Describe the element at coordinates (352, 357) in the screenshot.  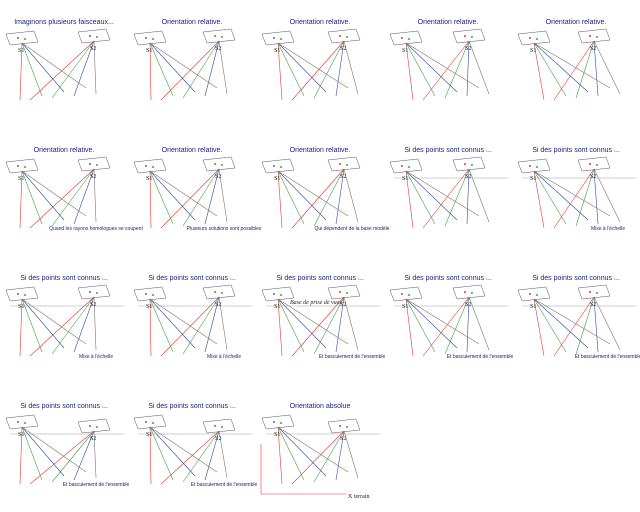
I see `caption: Et basculement de l'ensemble` at that location.